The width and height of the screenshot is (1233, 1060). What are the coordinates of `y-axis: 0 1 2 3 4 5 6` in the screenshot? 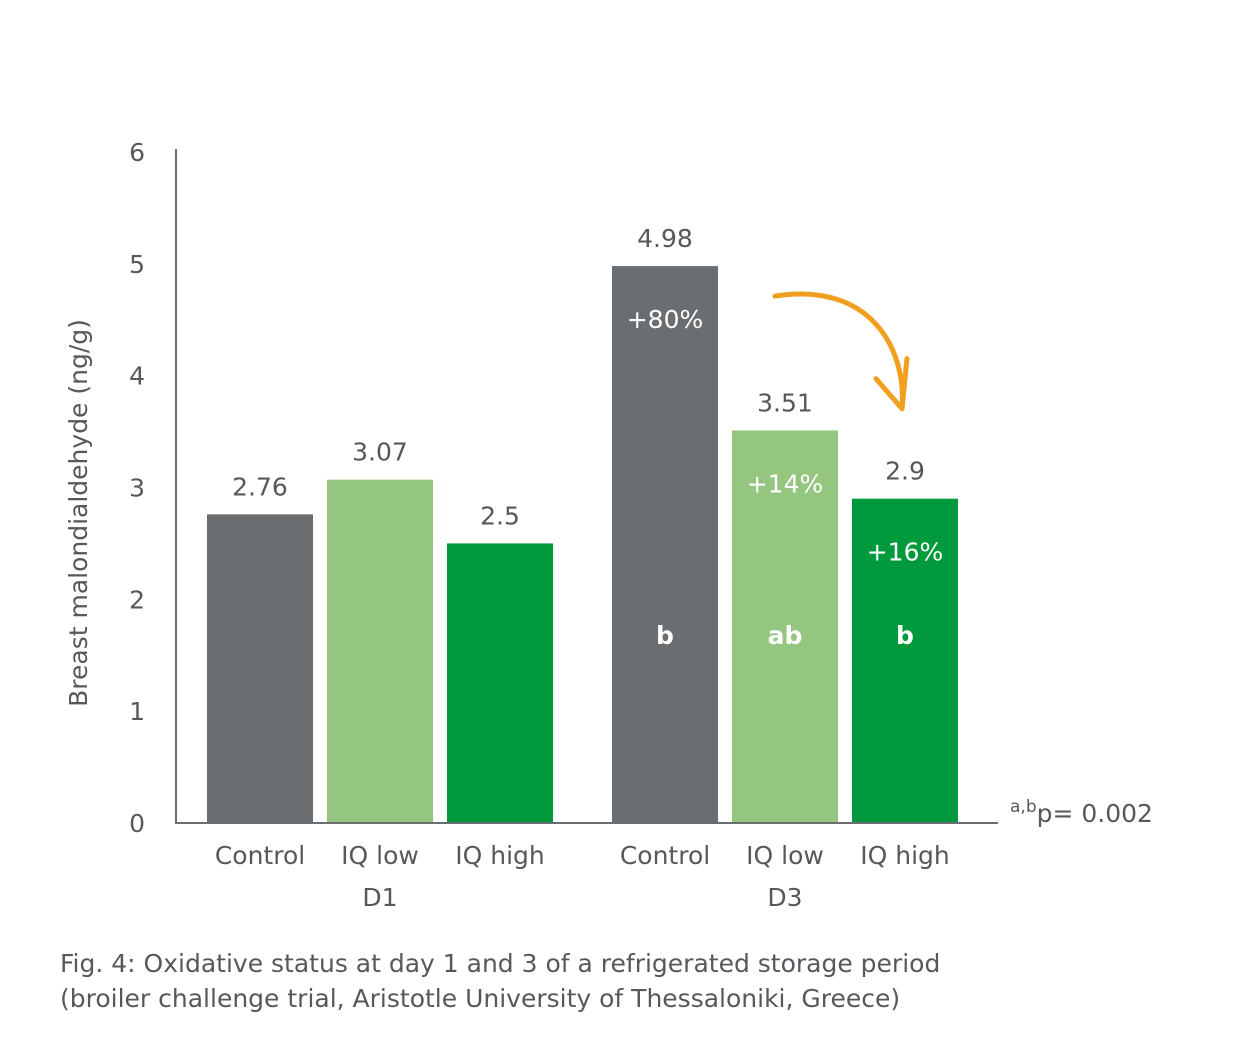 It's located at (153, 488).